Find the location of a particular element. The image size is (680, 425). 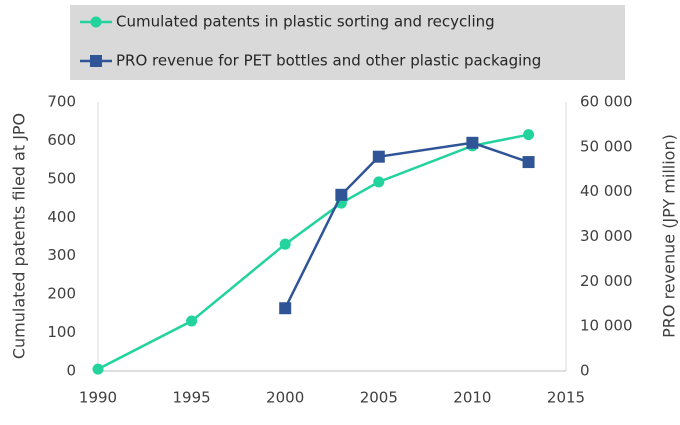

y-tick-label: 500 is located at coordinates (61, 178).